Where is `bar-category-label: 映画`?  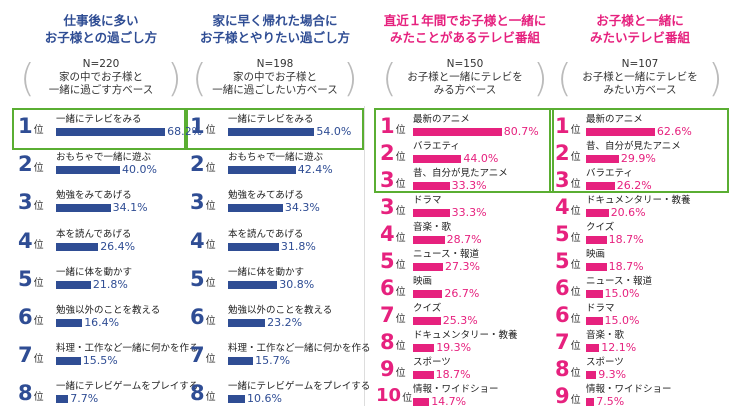
bar-category-label: 映画 is located at coordinates (423, 281).